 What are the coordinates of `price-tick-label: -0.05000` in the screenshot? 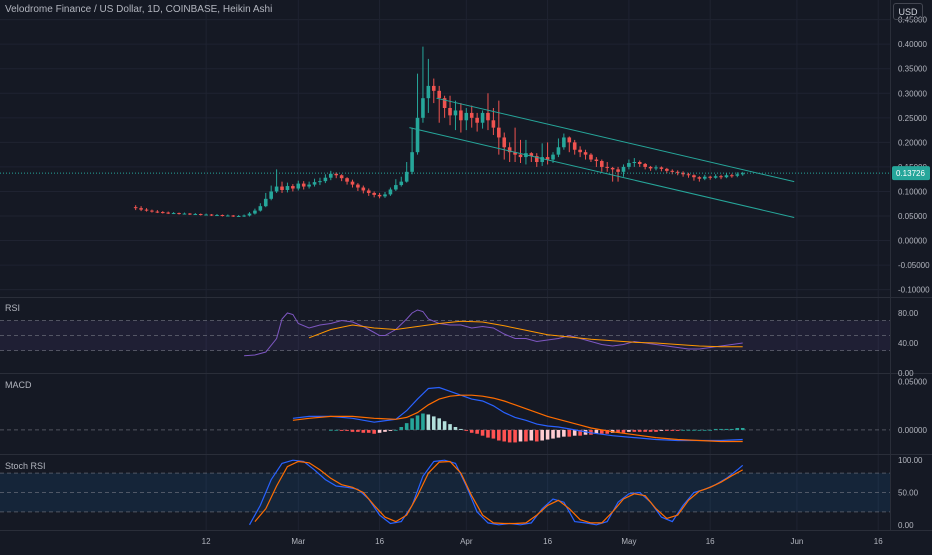 It's located at (914, 265).